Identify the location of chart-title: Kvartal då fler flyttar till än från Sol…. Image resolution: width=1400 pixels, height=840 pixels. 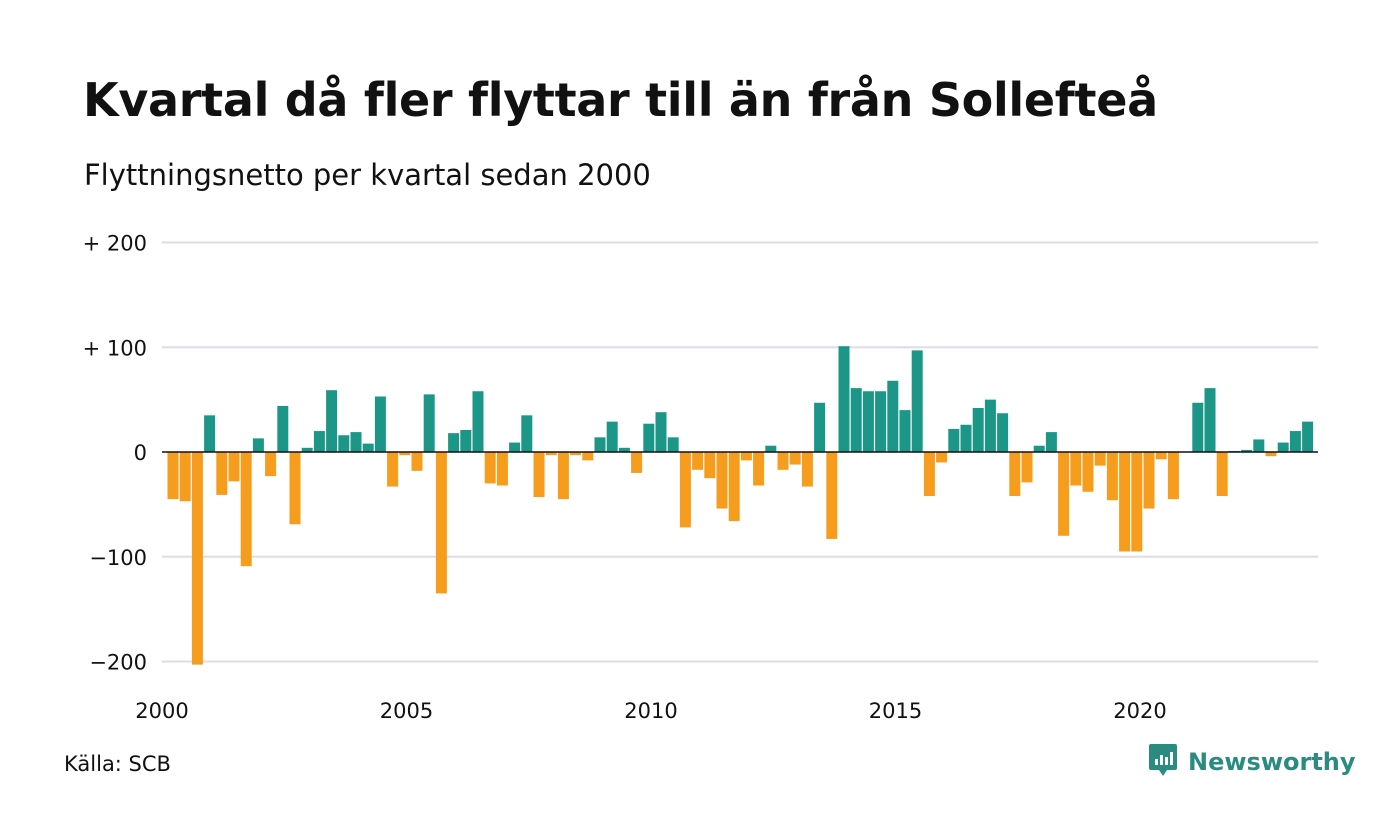
(620, 100).